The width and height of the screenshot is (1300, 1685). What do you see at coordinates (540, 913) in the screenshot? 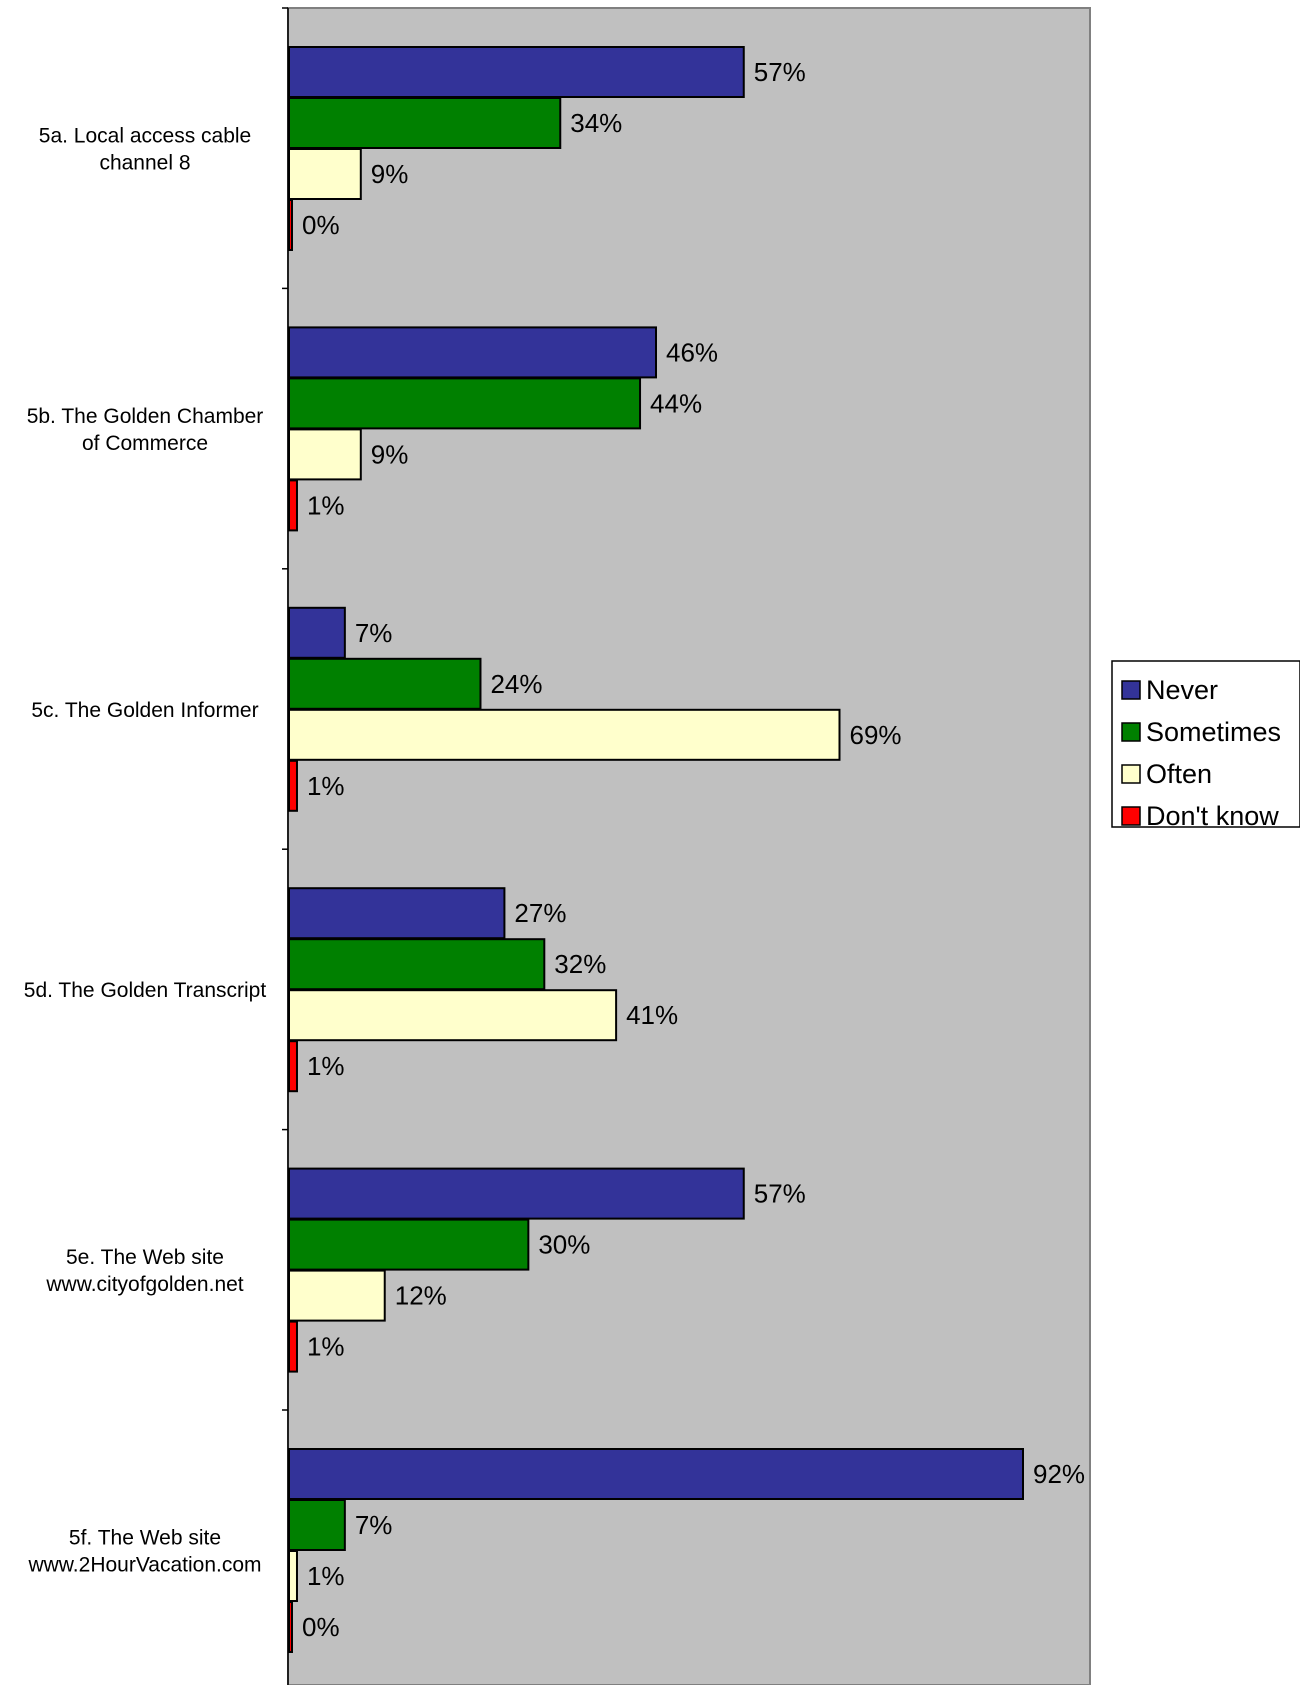
I see `data-label: 27%` at bounding box center [540, 913].